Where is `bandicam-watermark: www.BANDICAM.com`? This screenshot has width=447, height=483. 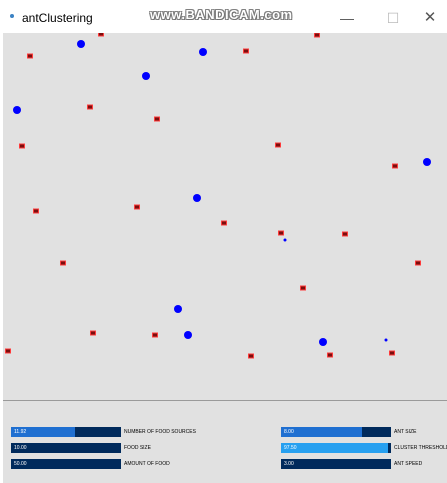
bandicam-watermark: www.BANDICAM.com is located at coordinates (221, 14).